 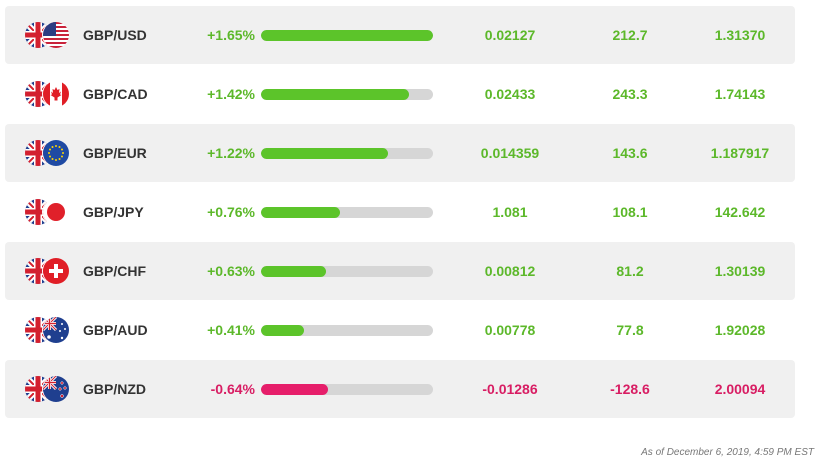 I want to click on rate-value: 1.187917, so click(x=740, y=153).